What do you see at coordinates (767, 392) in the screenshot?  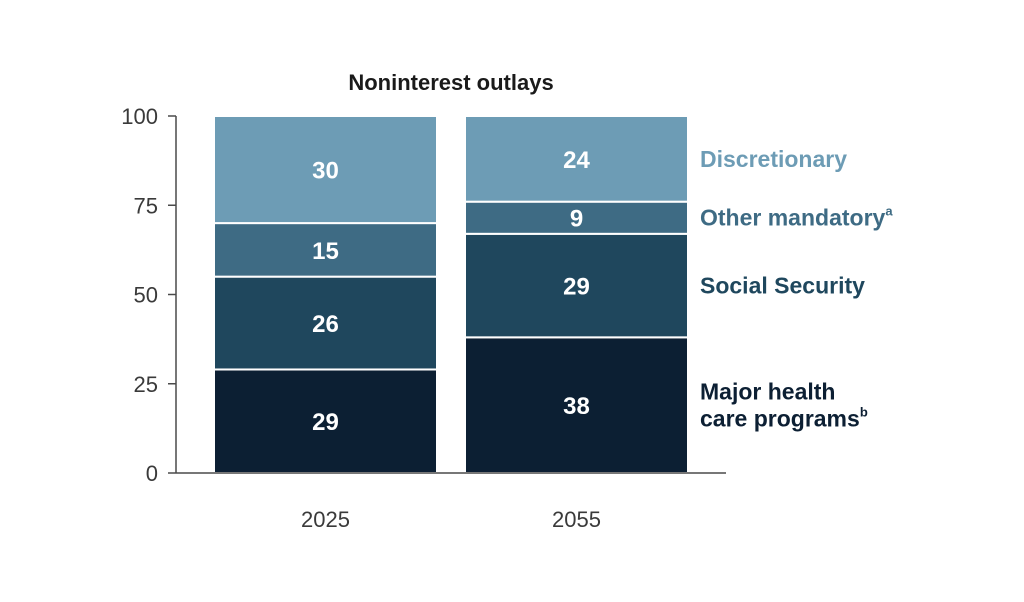 I see `legend-label: Major health` at bounding box center [767, 392].